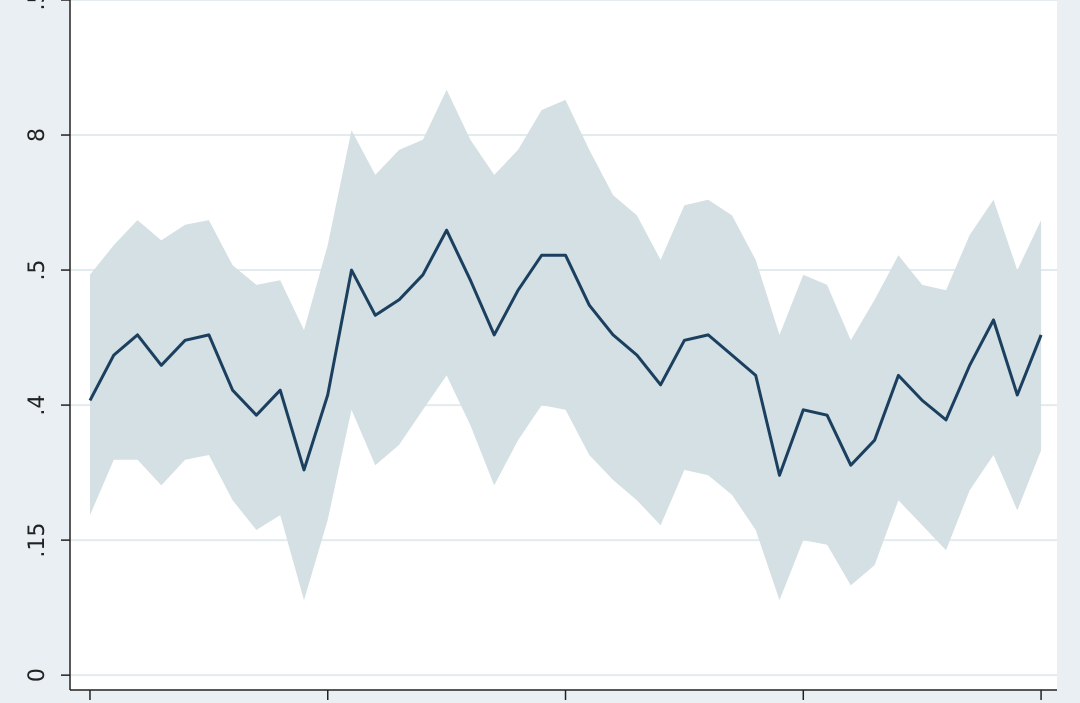 This screenshot has height=703, width=1080. I want to click on y-tick-label: 0, so click(37, 675).